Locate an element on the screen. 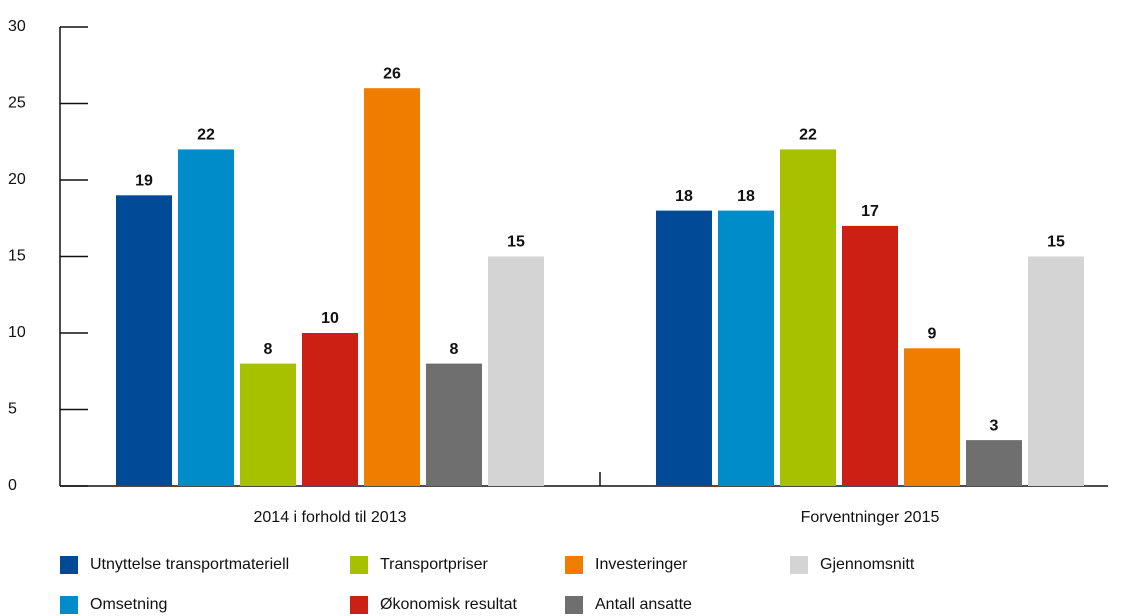 The height and width of the screenshot is (616, 1132). y-tick-label: 30 is located at coordinates (17, 26).